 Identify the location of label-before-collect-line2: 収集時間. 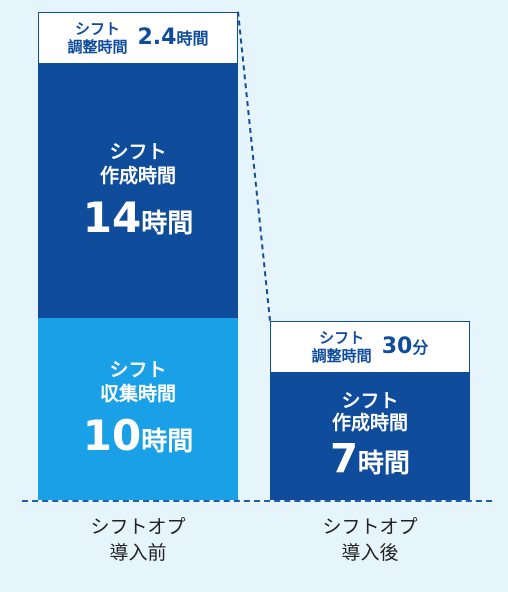
(137, 393).